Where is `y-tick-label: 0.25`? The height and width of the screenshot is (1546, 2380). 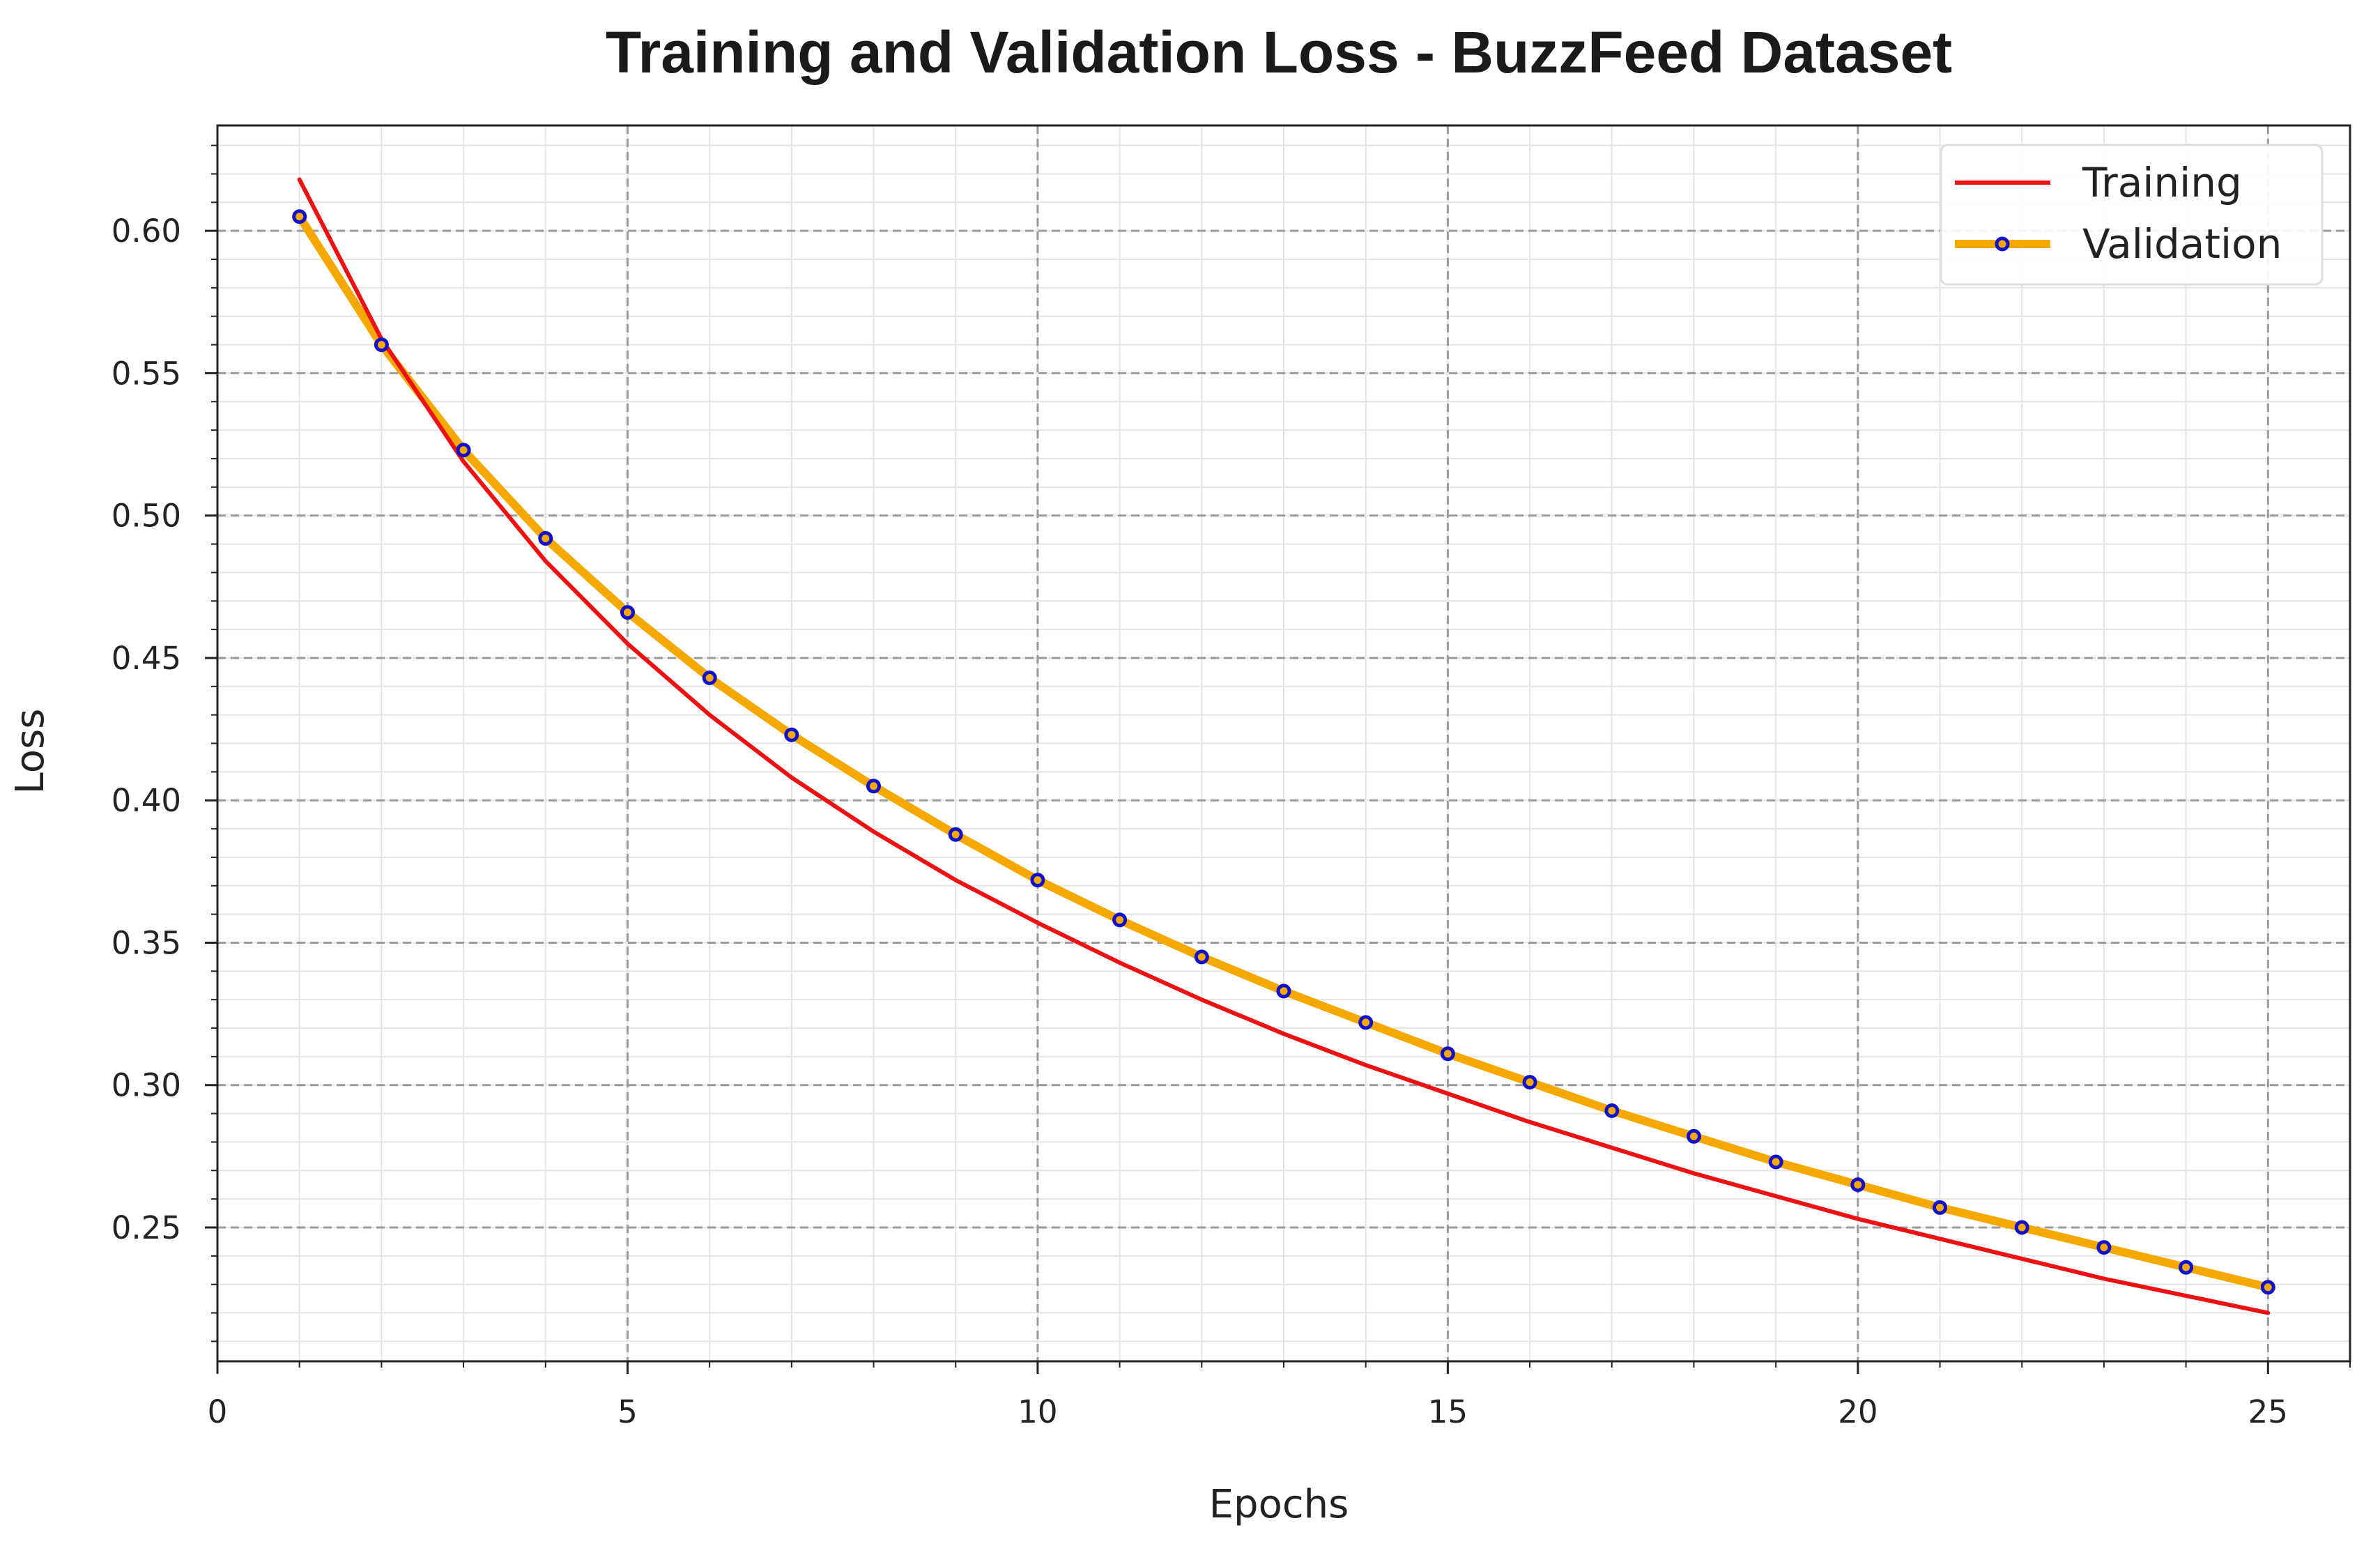
y-tick-label: 0.25 is located at coordinates (146, 1227).